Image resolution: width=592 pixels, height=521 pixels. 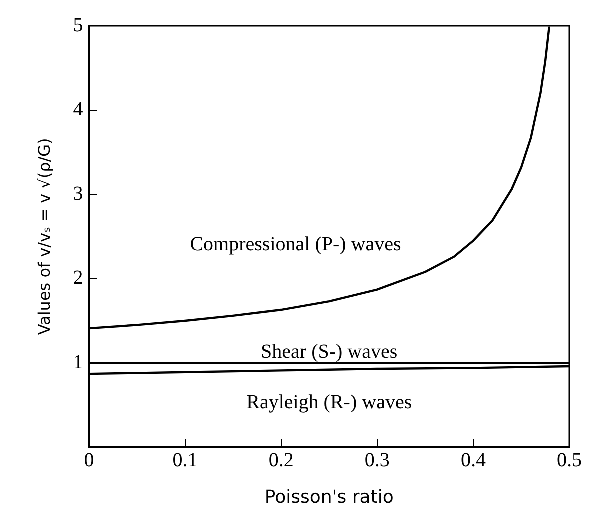 I want to click on x-tick-label: 0.3, so click(x=377, y=461).